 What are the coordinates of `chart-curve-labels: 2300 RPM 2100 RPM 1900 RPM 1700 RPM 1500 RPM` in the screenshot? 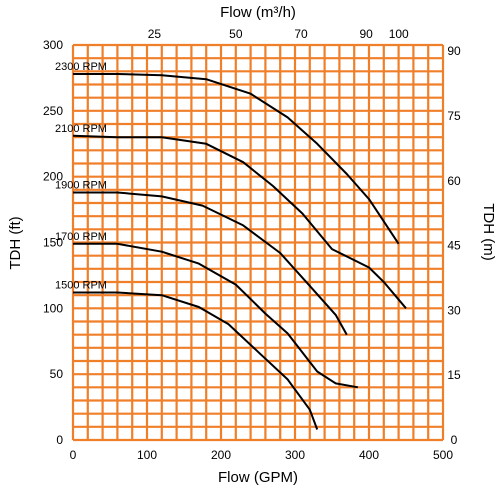 It's located at (81, 176).